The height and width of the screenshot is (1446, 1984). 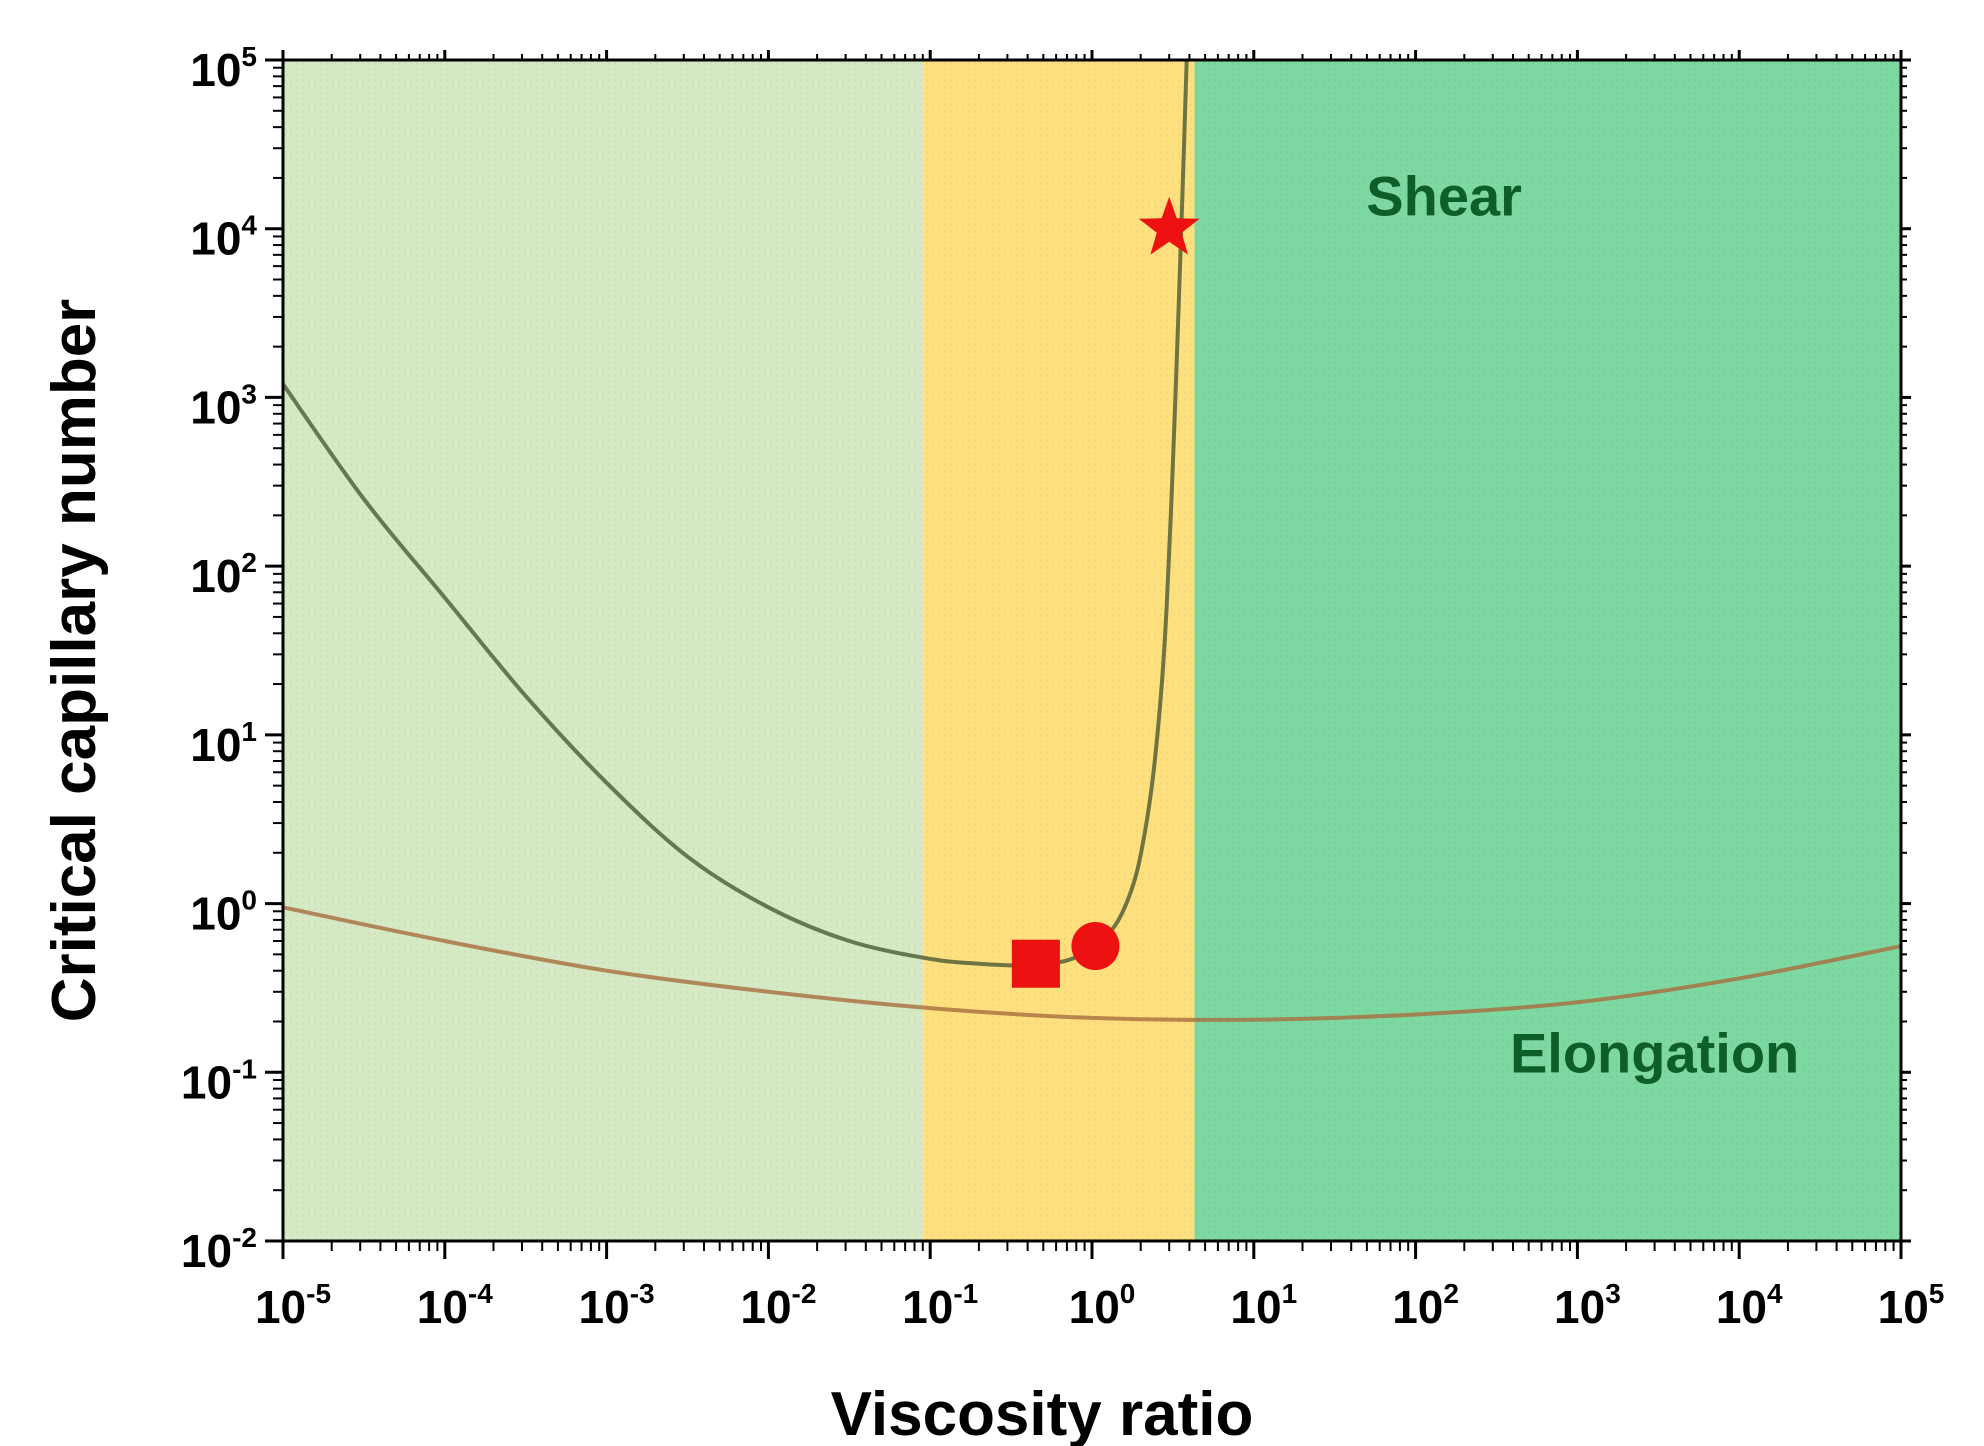 I want to click on x-tick-label: 10², so click(x=1425, y=1305).